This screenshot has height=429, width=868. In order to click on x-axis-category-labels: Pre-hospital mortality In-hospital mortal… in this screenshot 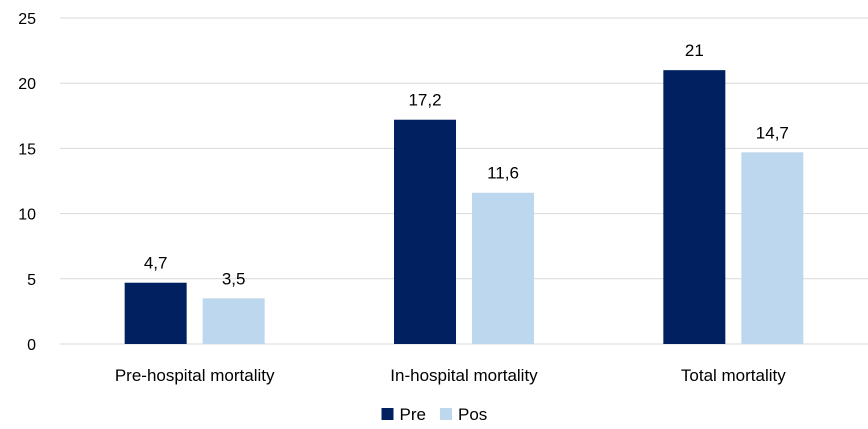, I will do `click(450, 375)`.